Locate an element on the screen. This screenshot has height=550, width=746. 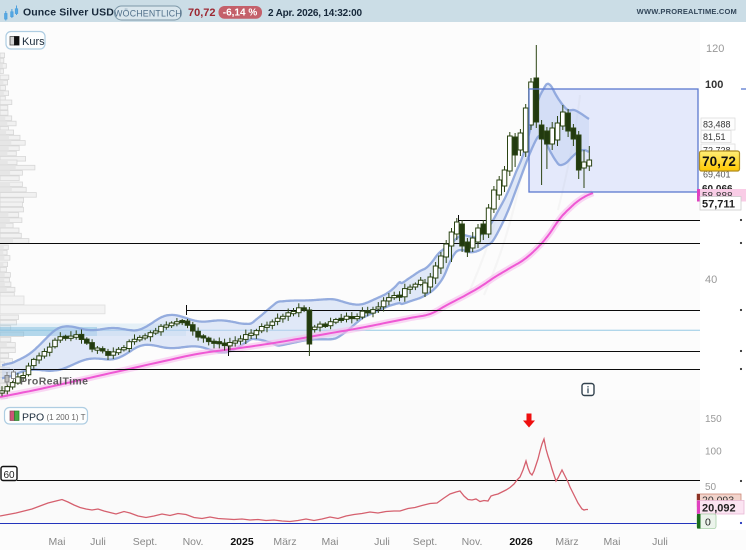
svg-text: WWW.PROREALTIME.COM is located at coordinates (687, 11).